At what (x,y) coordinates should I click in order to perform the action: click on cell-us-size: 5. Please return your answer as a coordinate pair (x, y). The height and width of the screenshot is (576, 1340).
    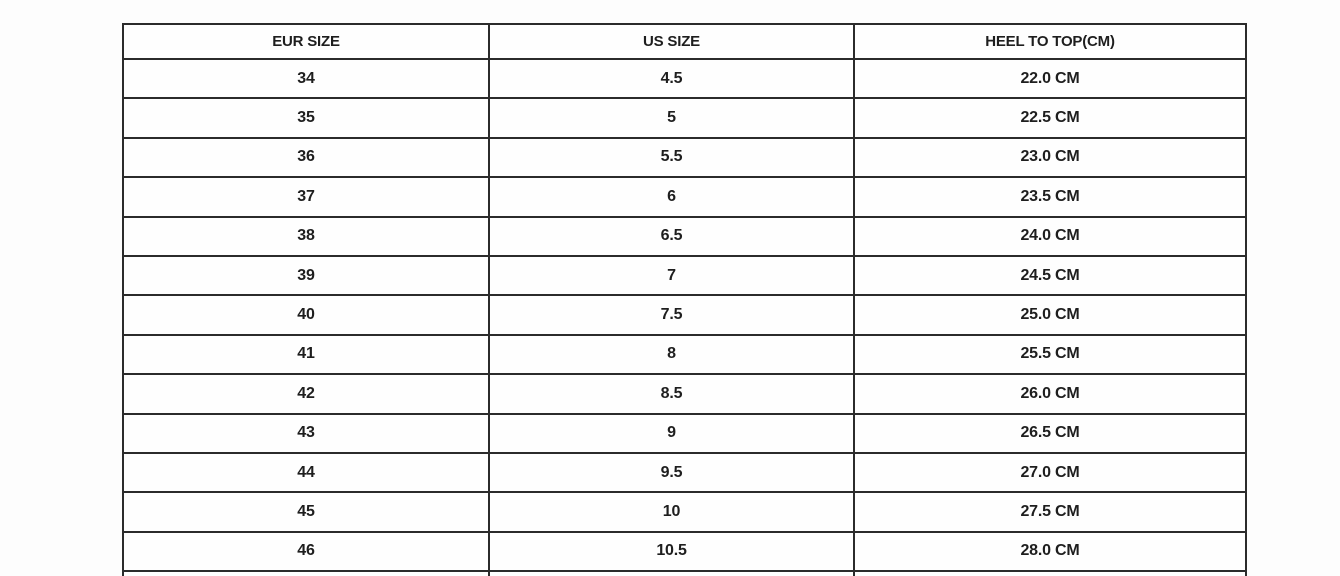
    Looking at the image, I should click on (671, 118).